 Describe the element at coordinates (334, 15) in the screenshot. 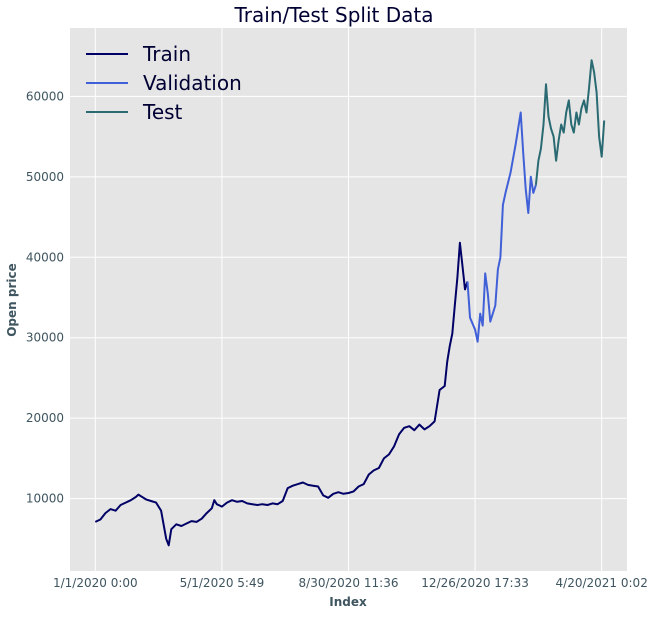

I see `chart-title: Train/Test Split Data` at that location.